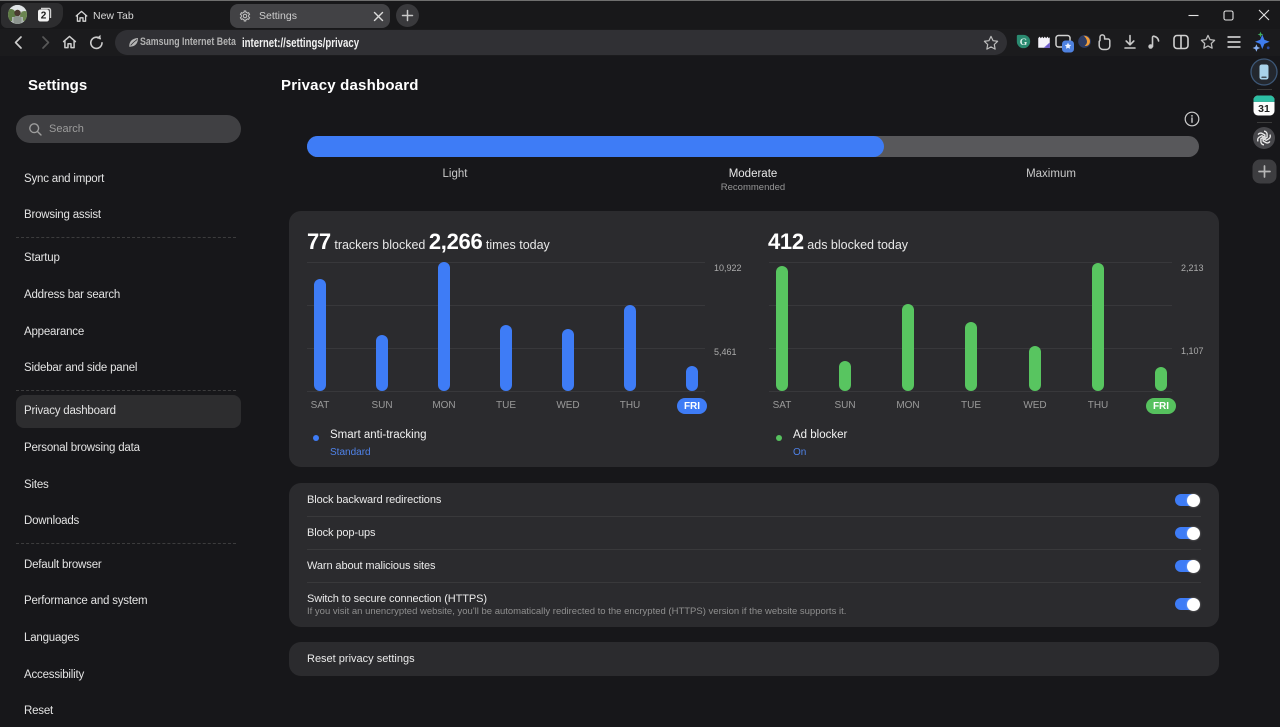 Image resolution: width=1280 pixels, height=727 pixels. What do you see at coordinates (1264, 109) in the screenshot?
I see `svg-text: 31` at bounding box center [1264, 109].